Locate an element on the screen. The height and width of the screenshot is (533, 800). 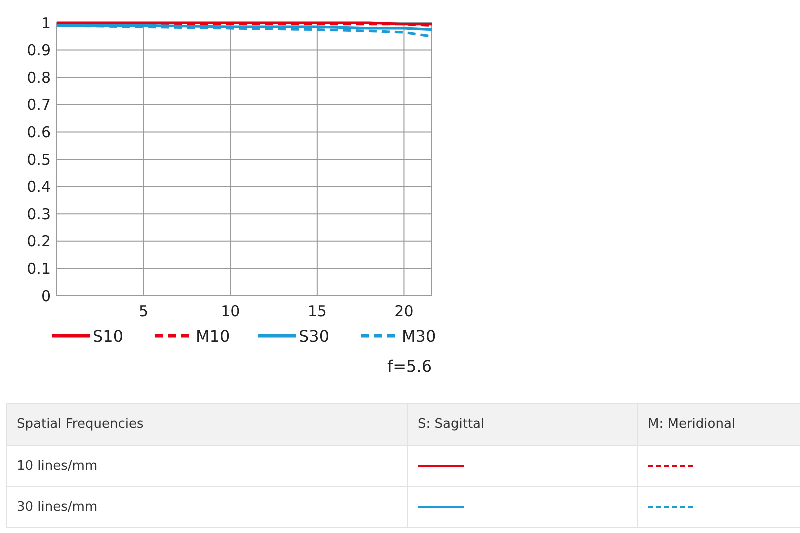
text: 10 lines/mm is located at coordinates (57, 467).